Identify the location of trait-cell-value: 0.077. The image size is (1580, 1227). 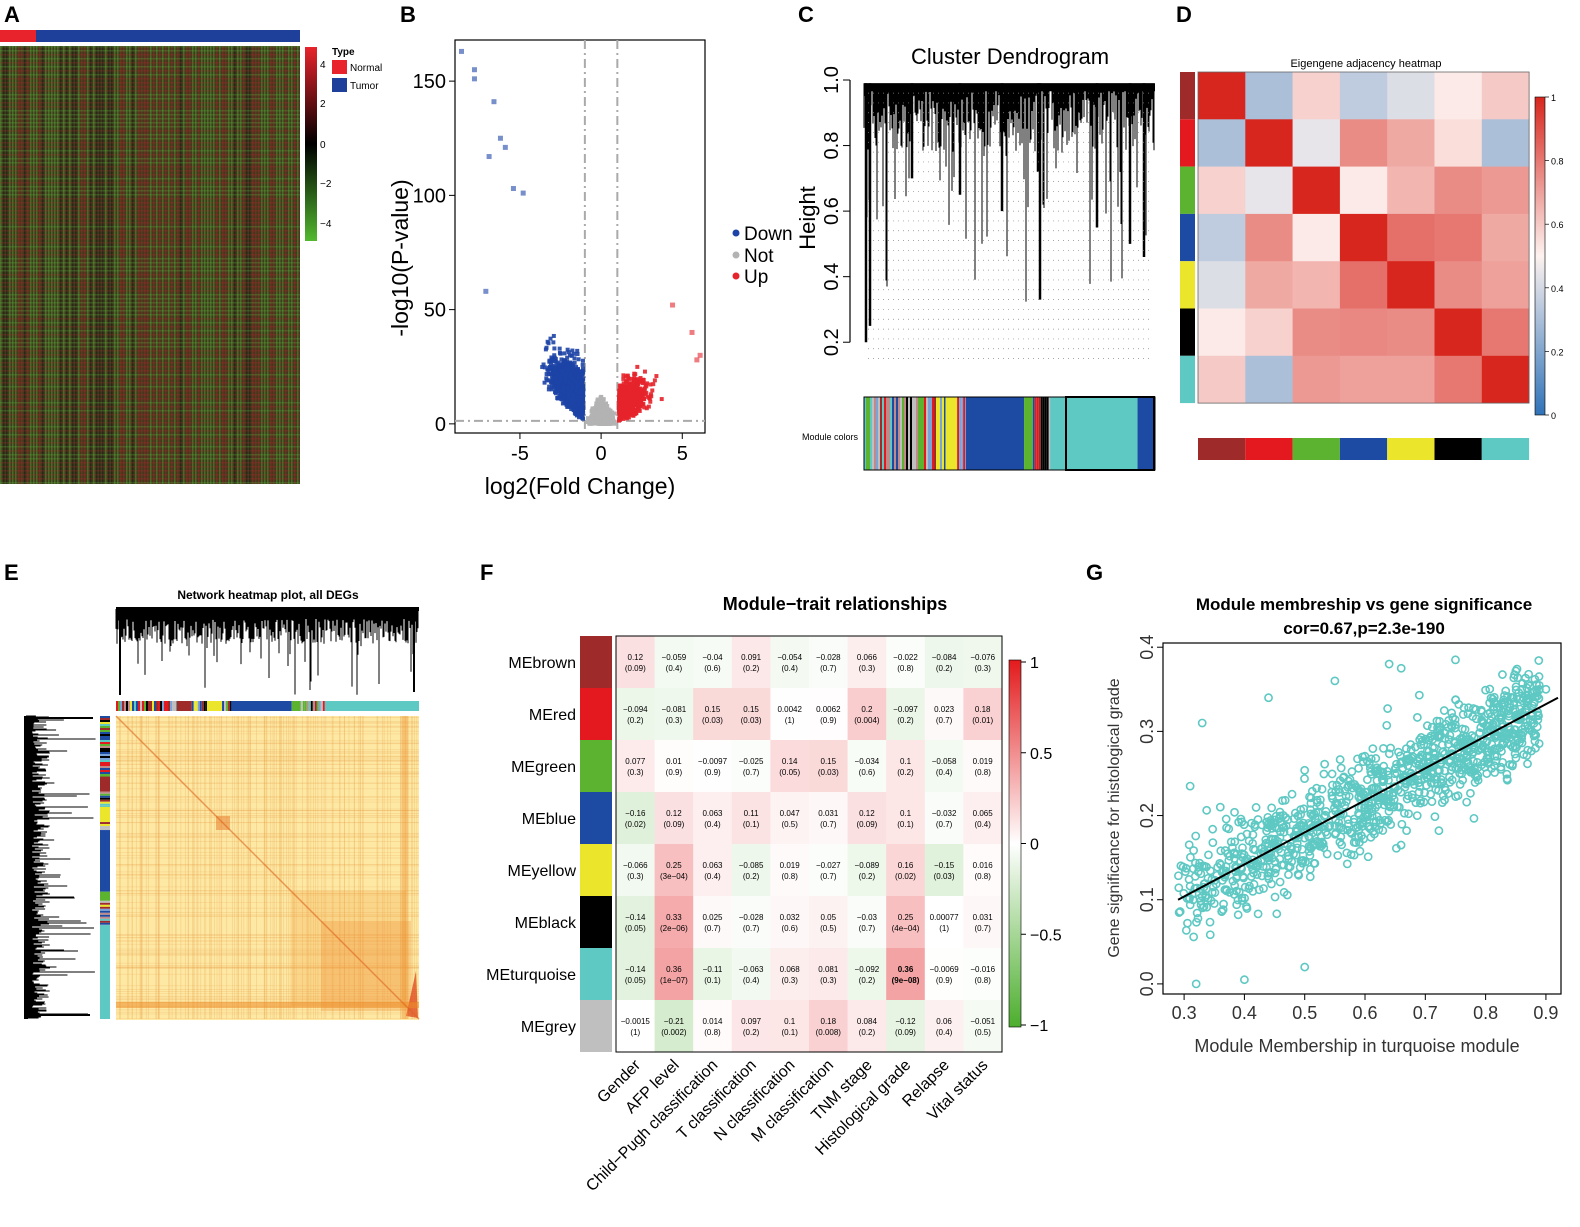
(635, 761).